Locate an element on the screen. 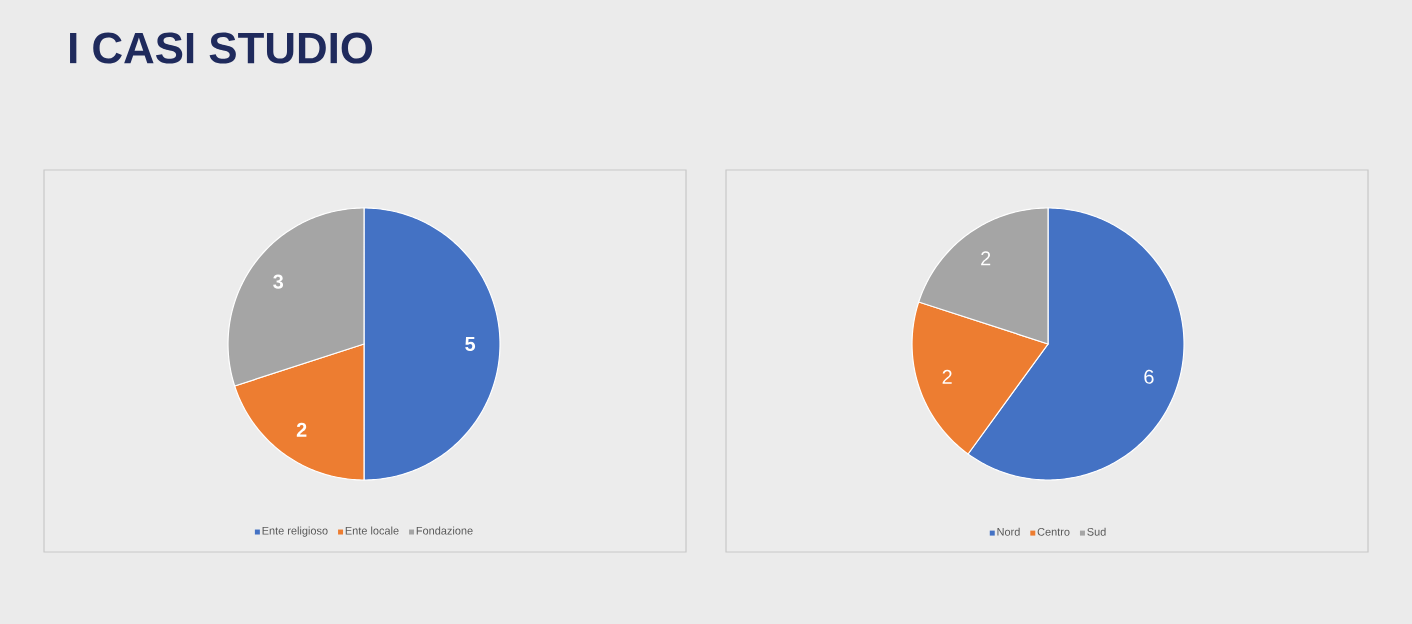 Image resolution: width=1412 pixels, height=624 pixels. data-label: 6 is located at coordinates (1149, 376).